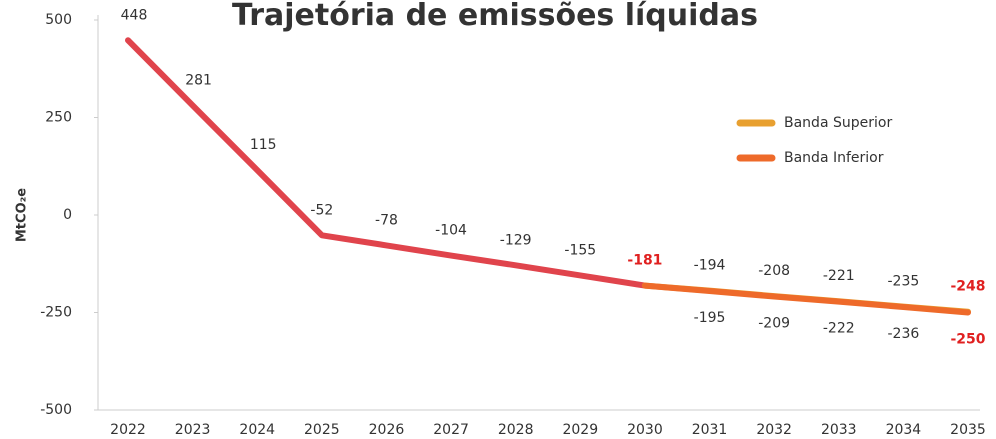  Describe the element at coordinates (516, 240) in the screenshot. I see `data-label: -129` at that location.